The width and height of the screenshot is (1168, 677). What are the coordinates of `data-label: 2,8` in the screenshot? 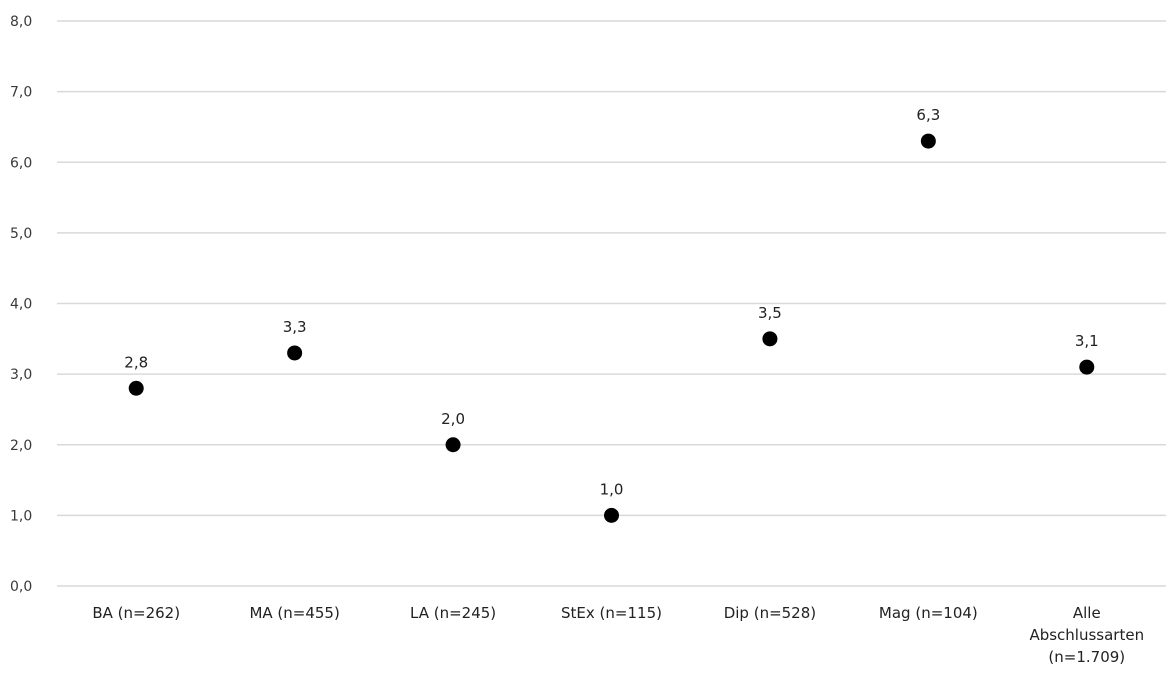 It's located at (136, 362).